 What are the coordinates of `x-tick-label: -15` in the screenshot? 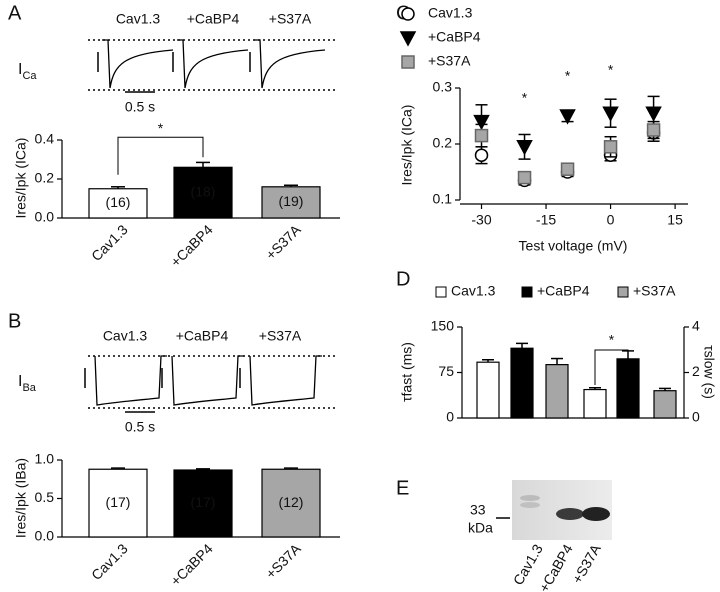 It's located at (546, 220).